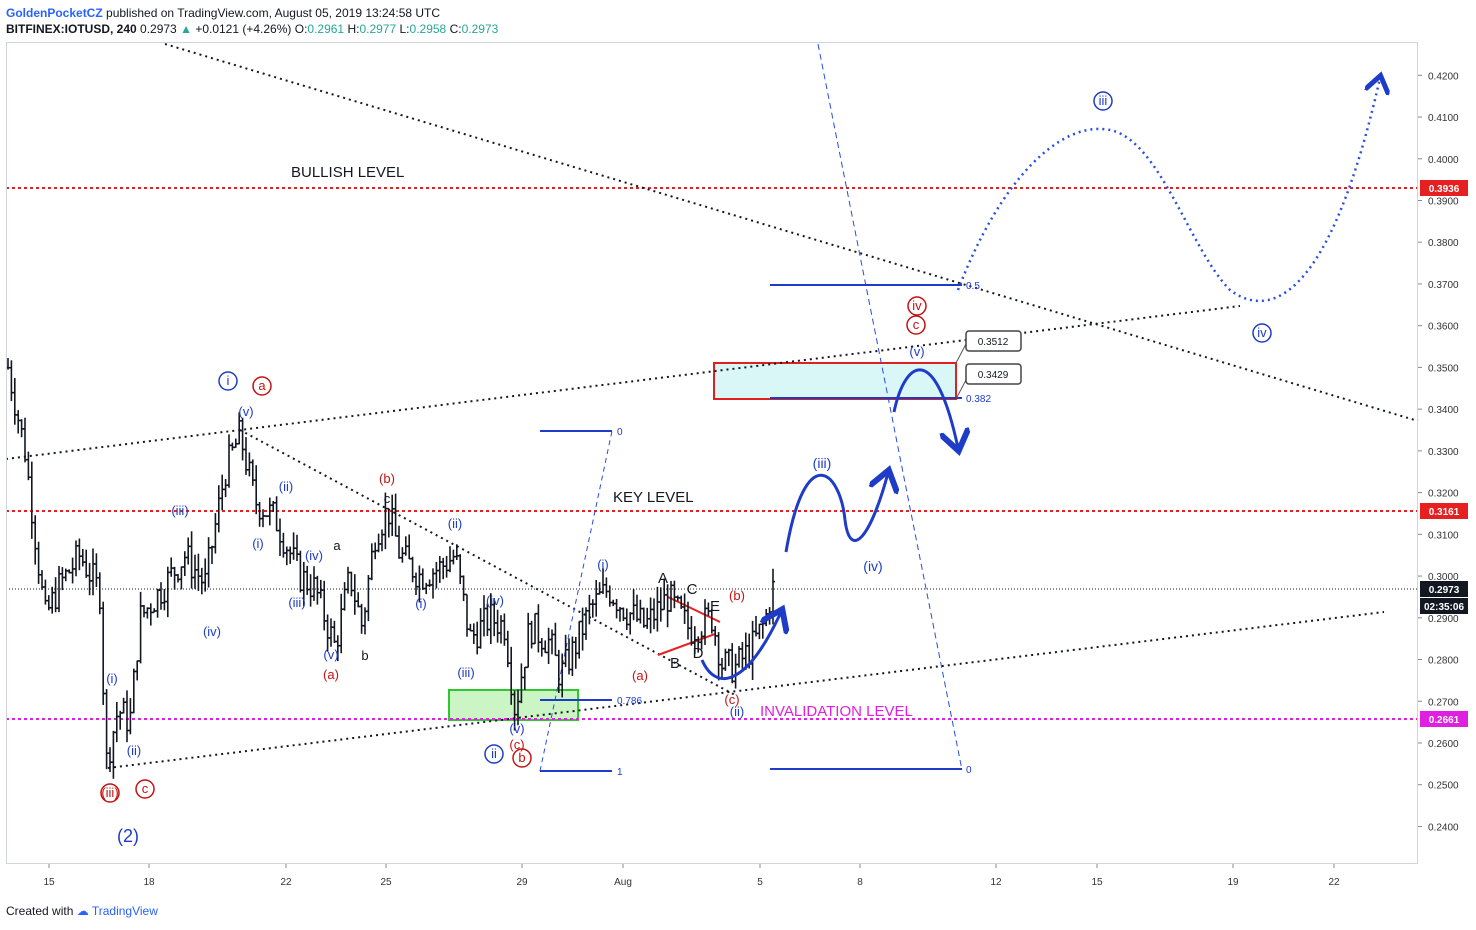 This screenshot has height=930, width=1476. Describe the element at coordinates (314, 555) in the screenshot. I see `wave-label-iv2: (iv)` at that location.